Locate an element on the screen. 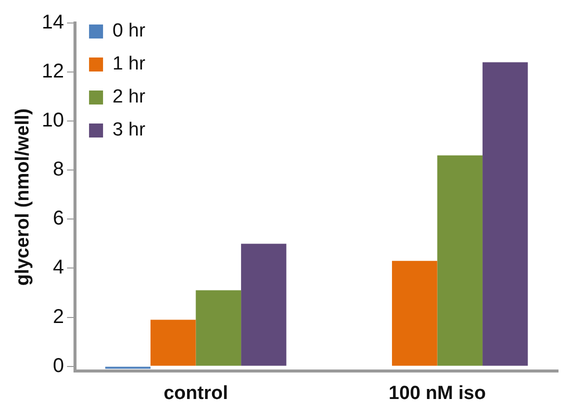  y-tick-label: 14 is located at coordinates (53, 23).